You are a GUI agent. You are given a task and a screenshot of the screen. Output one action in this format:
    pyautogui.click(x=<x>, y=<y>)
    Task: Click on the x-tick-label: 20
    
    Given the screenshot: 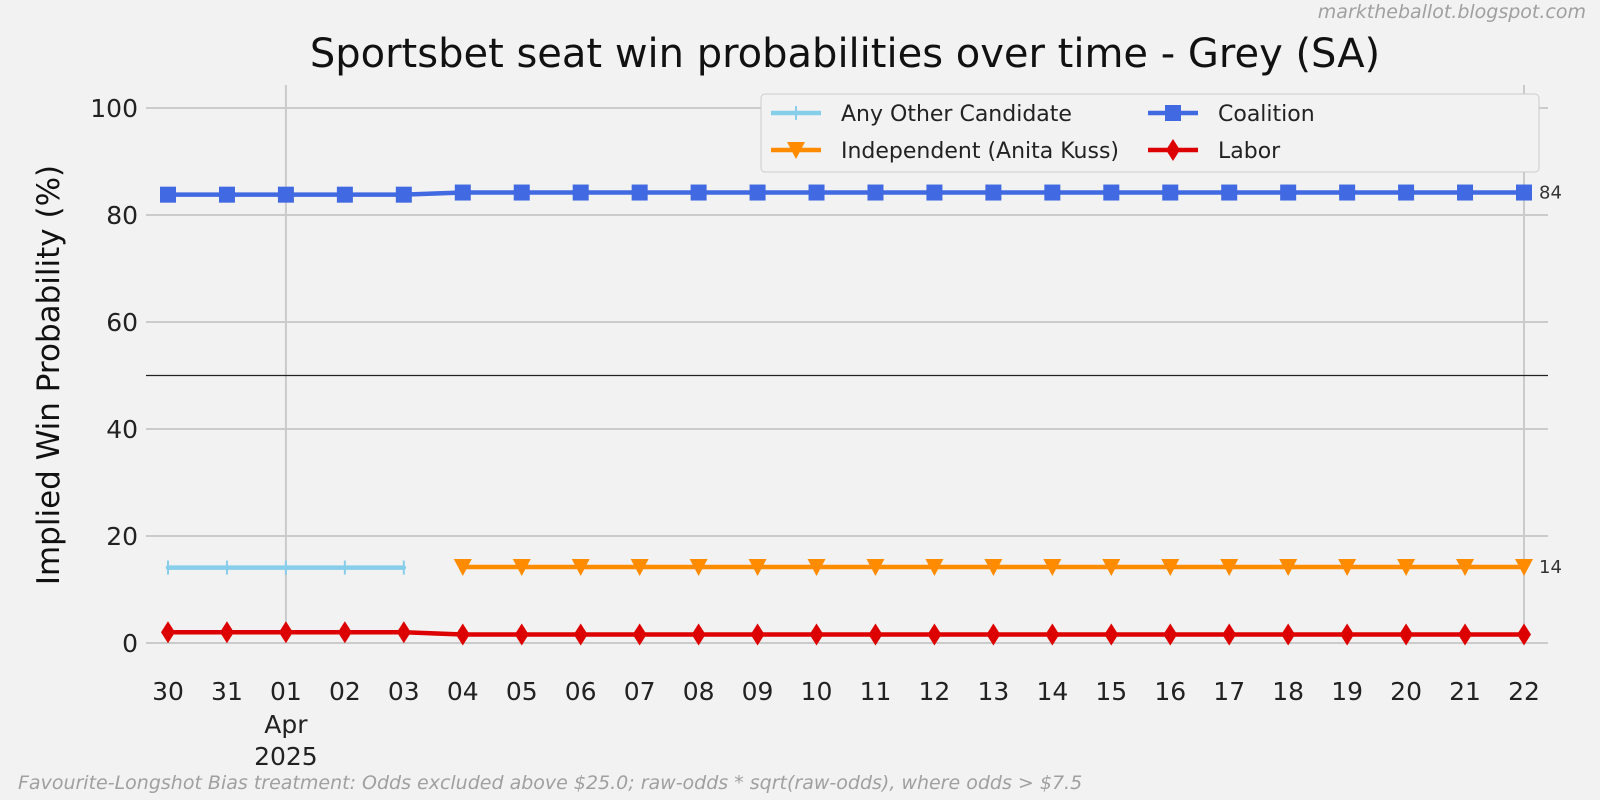 What is the action you would take?
    pyautogui.click(x=1406, y=691)
    